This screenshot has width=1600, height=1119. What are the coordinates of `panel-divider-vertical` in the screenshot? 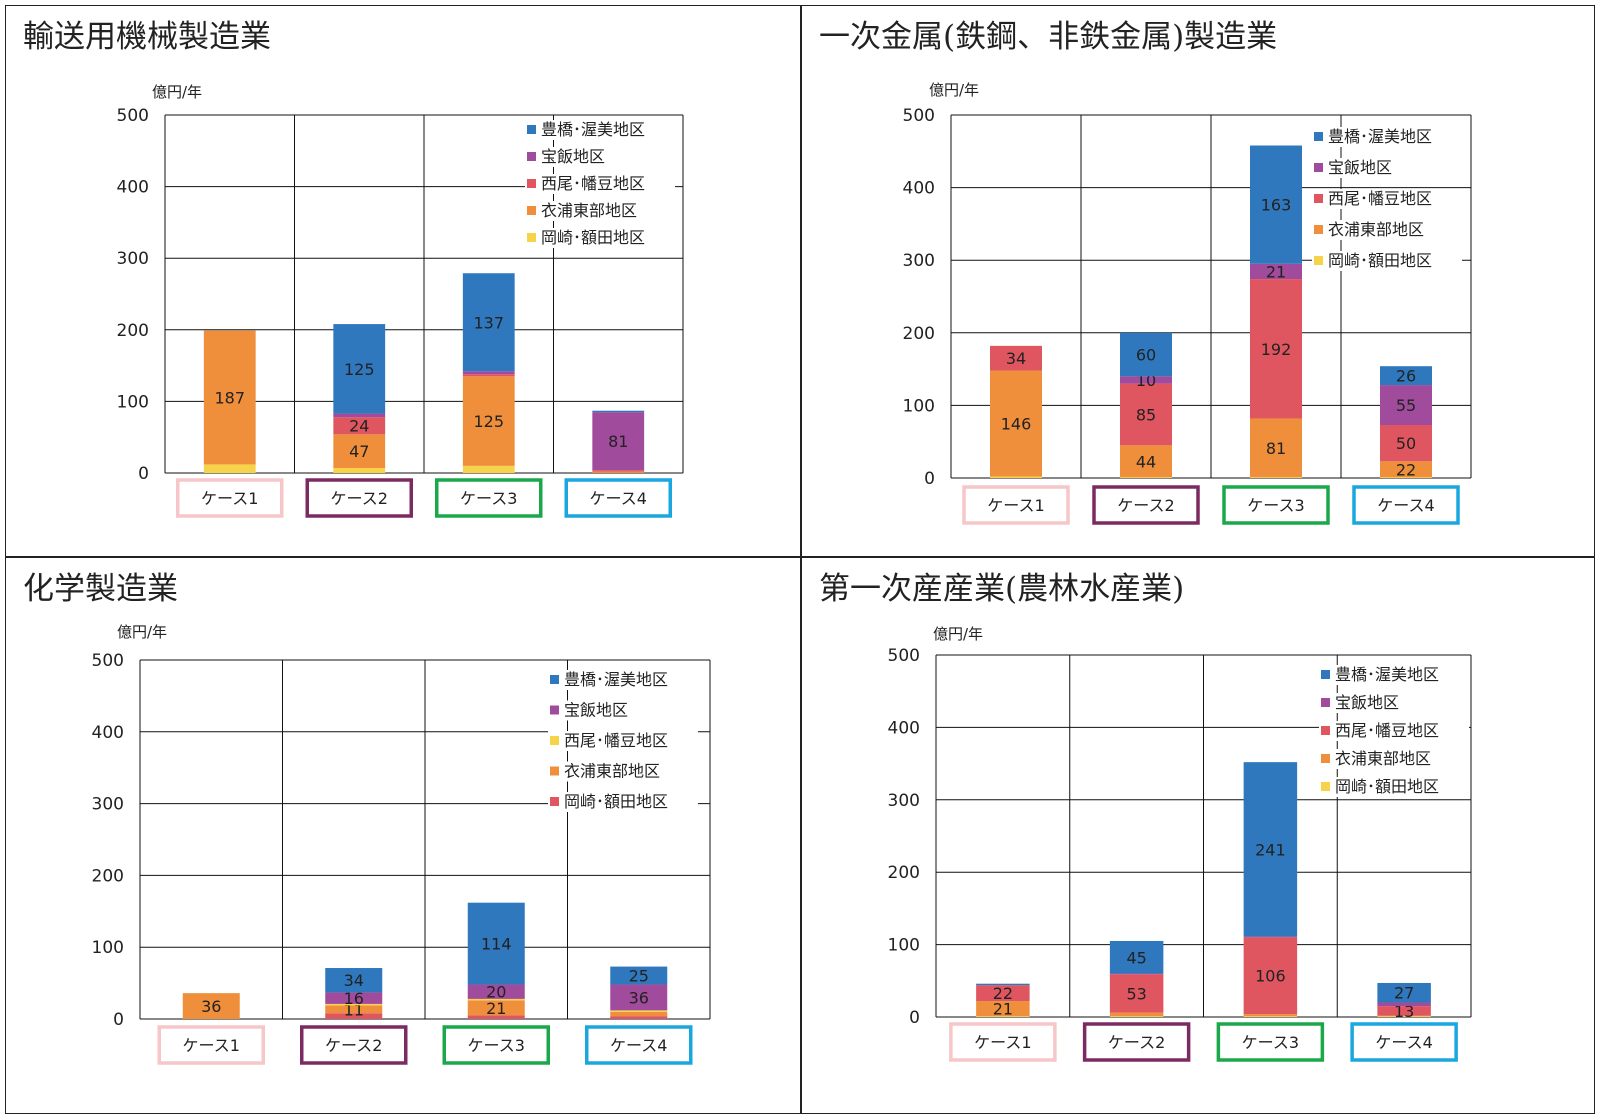 It's located at (801, 559).